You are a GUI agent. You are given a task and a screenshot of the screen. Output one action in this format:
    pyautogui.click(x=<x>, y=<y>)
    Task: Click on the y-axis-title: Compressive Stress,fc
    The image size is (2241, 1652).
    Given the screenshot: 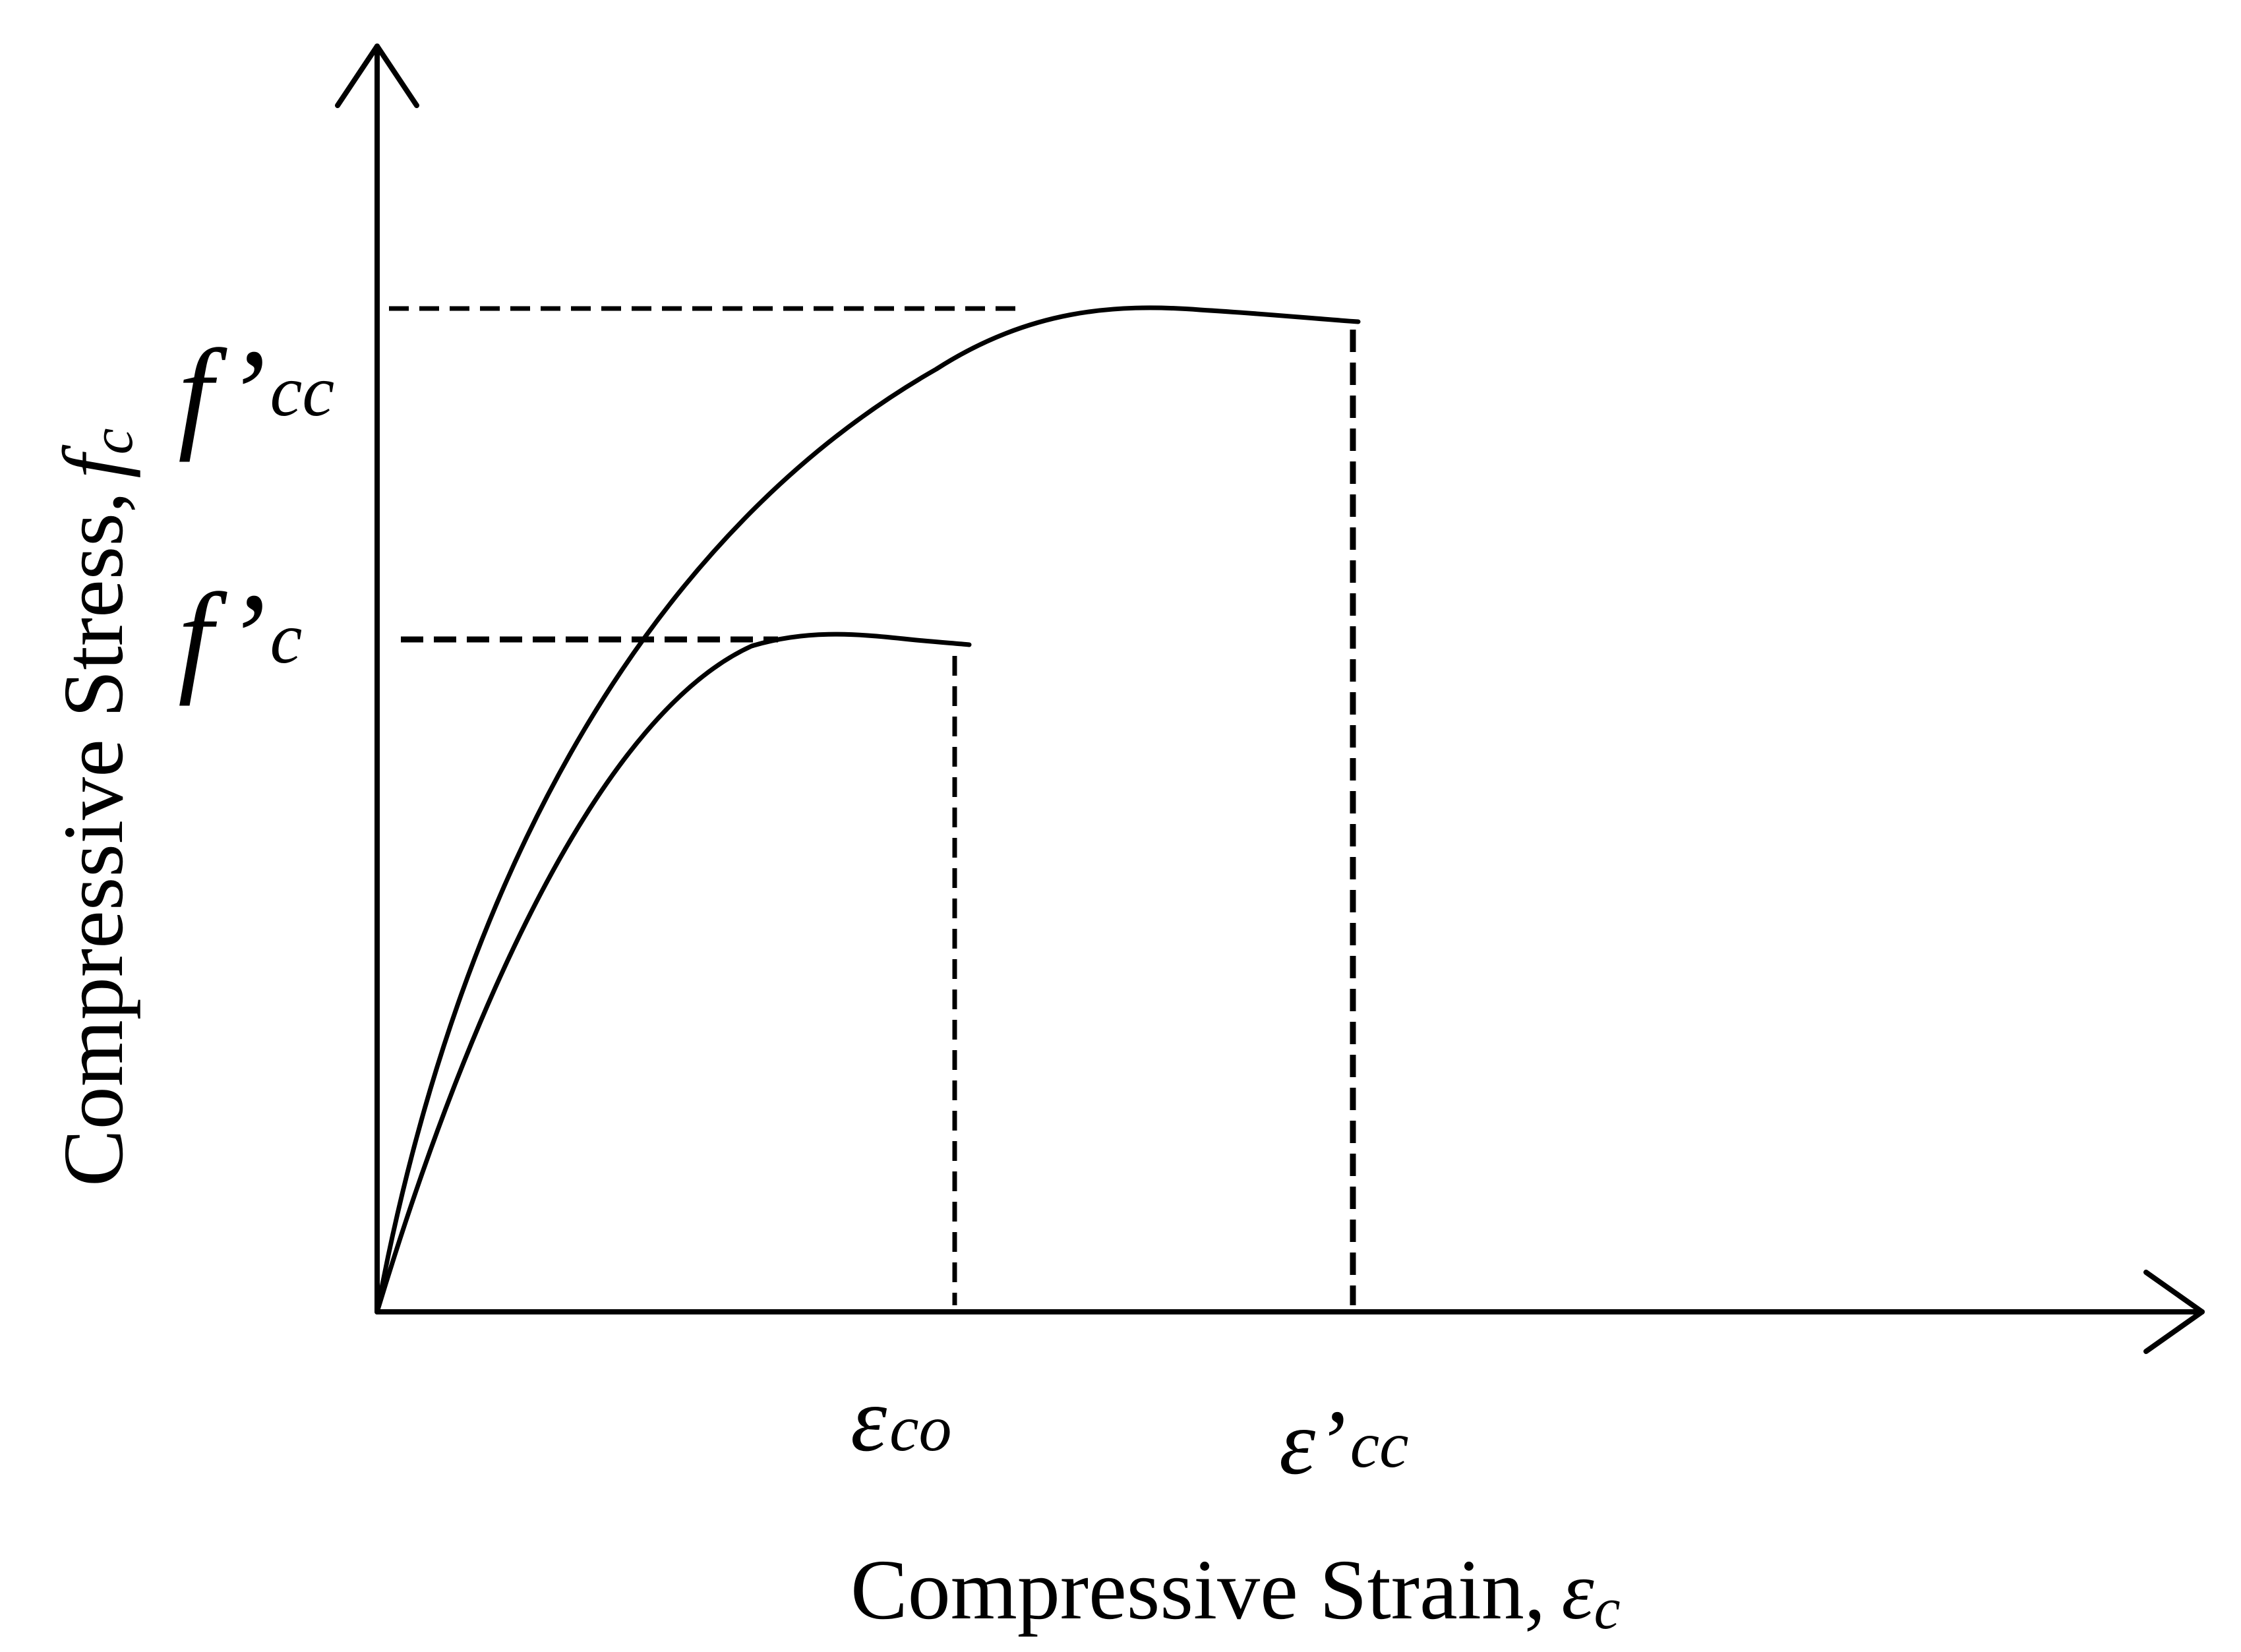 What is the action you would take?
    pyautogui.click(x=95, y=807)
    